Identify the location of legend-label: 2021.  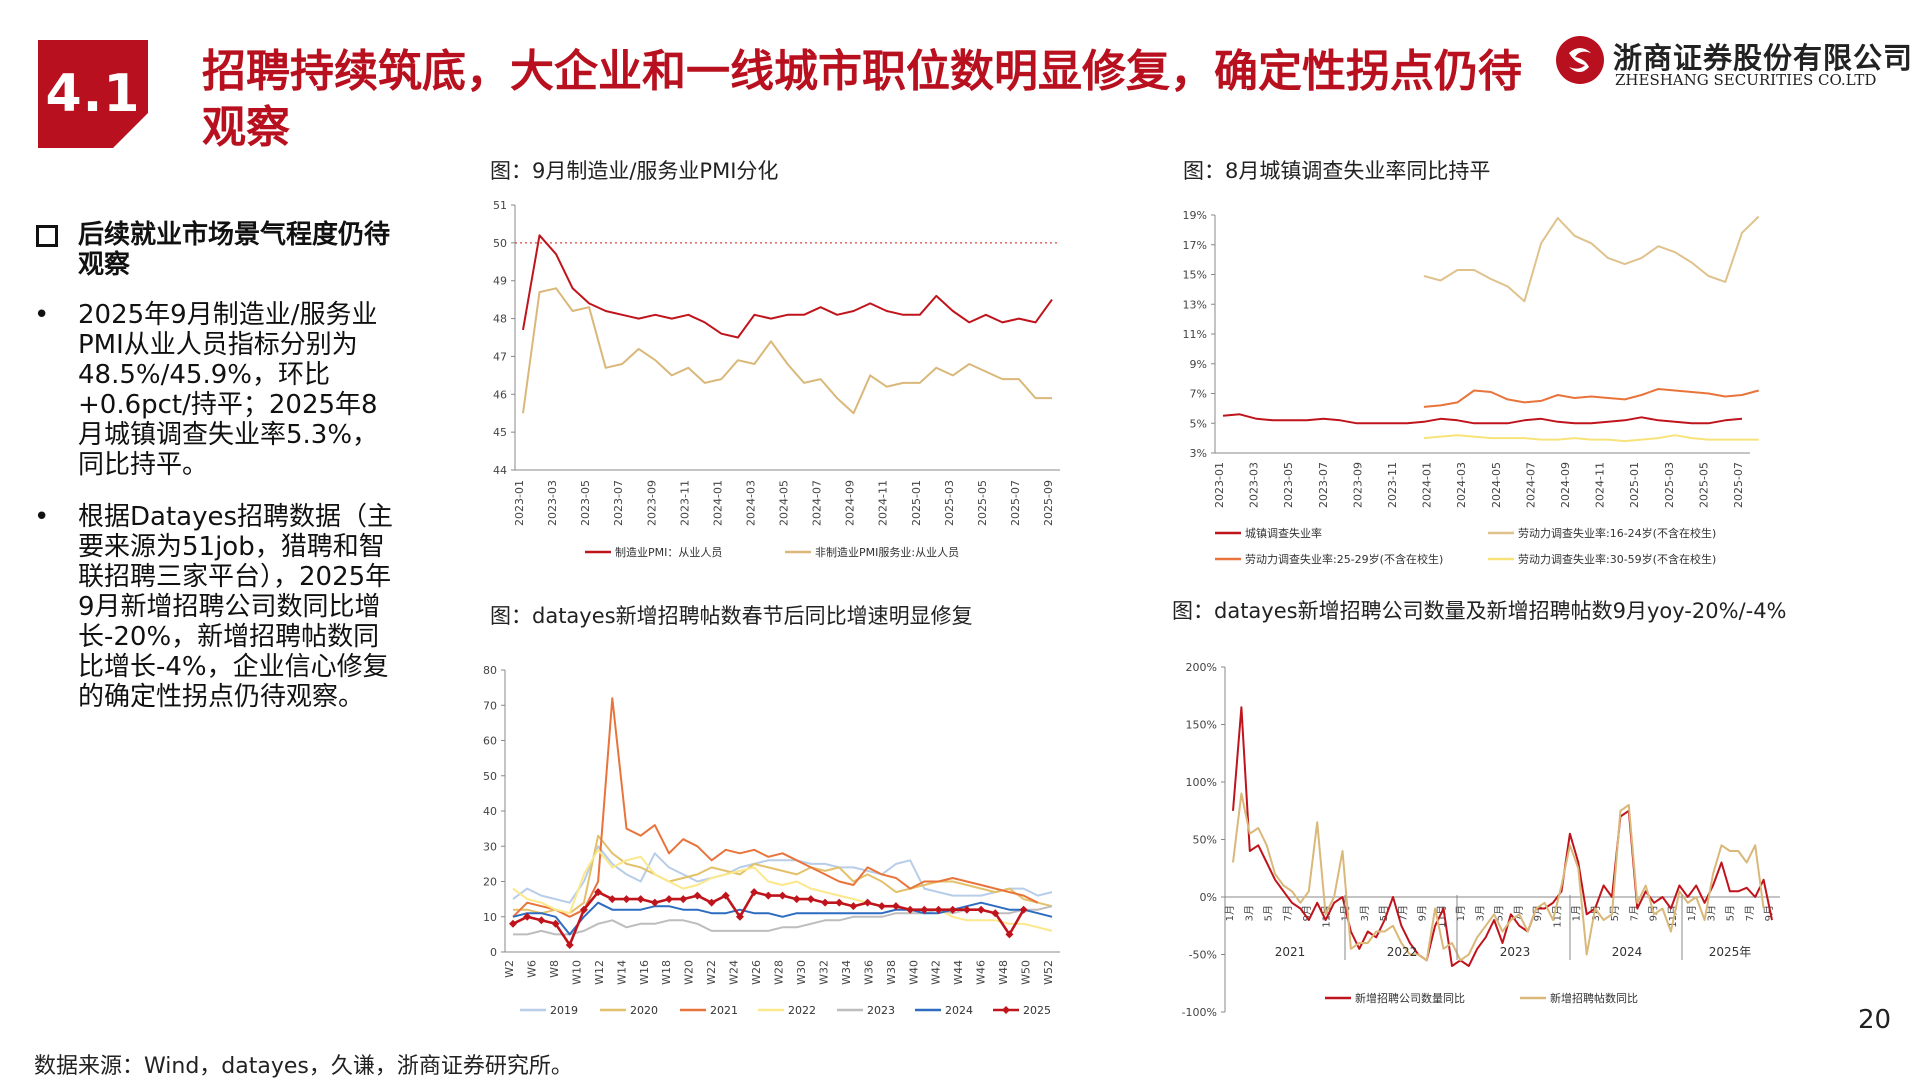
(724, 1010).